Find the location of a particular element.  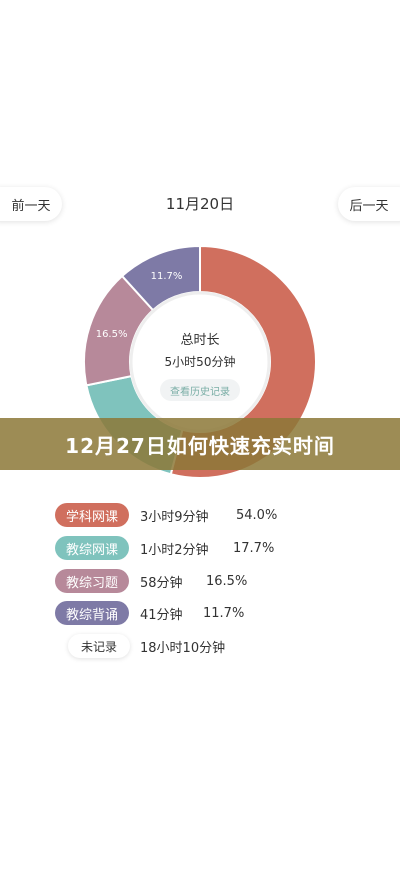

legend-percent: 17.7% is located at coordinates (254, 548).